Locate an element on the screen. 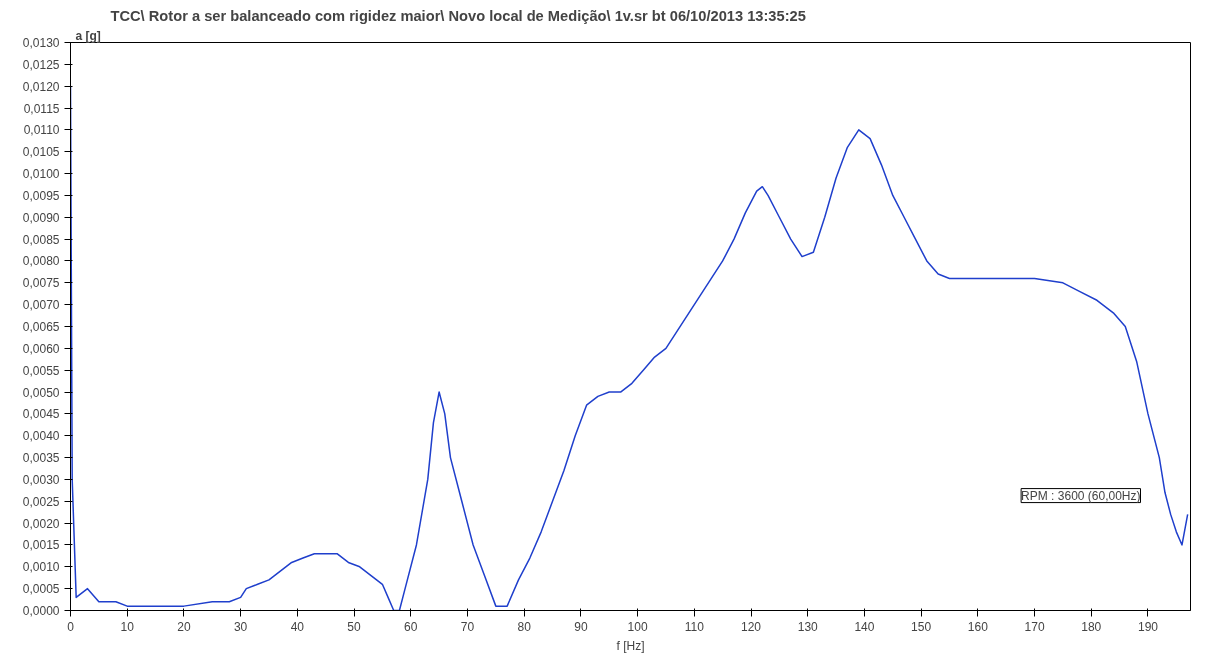 The width and height of the screenshot is (1224, 666). x-tick-label: 0 is located at coordinates (71, 626).